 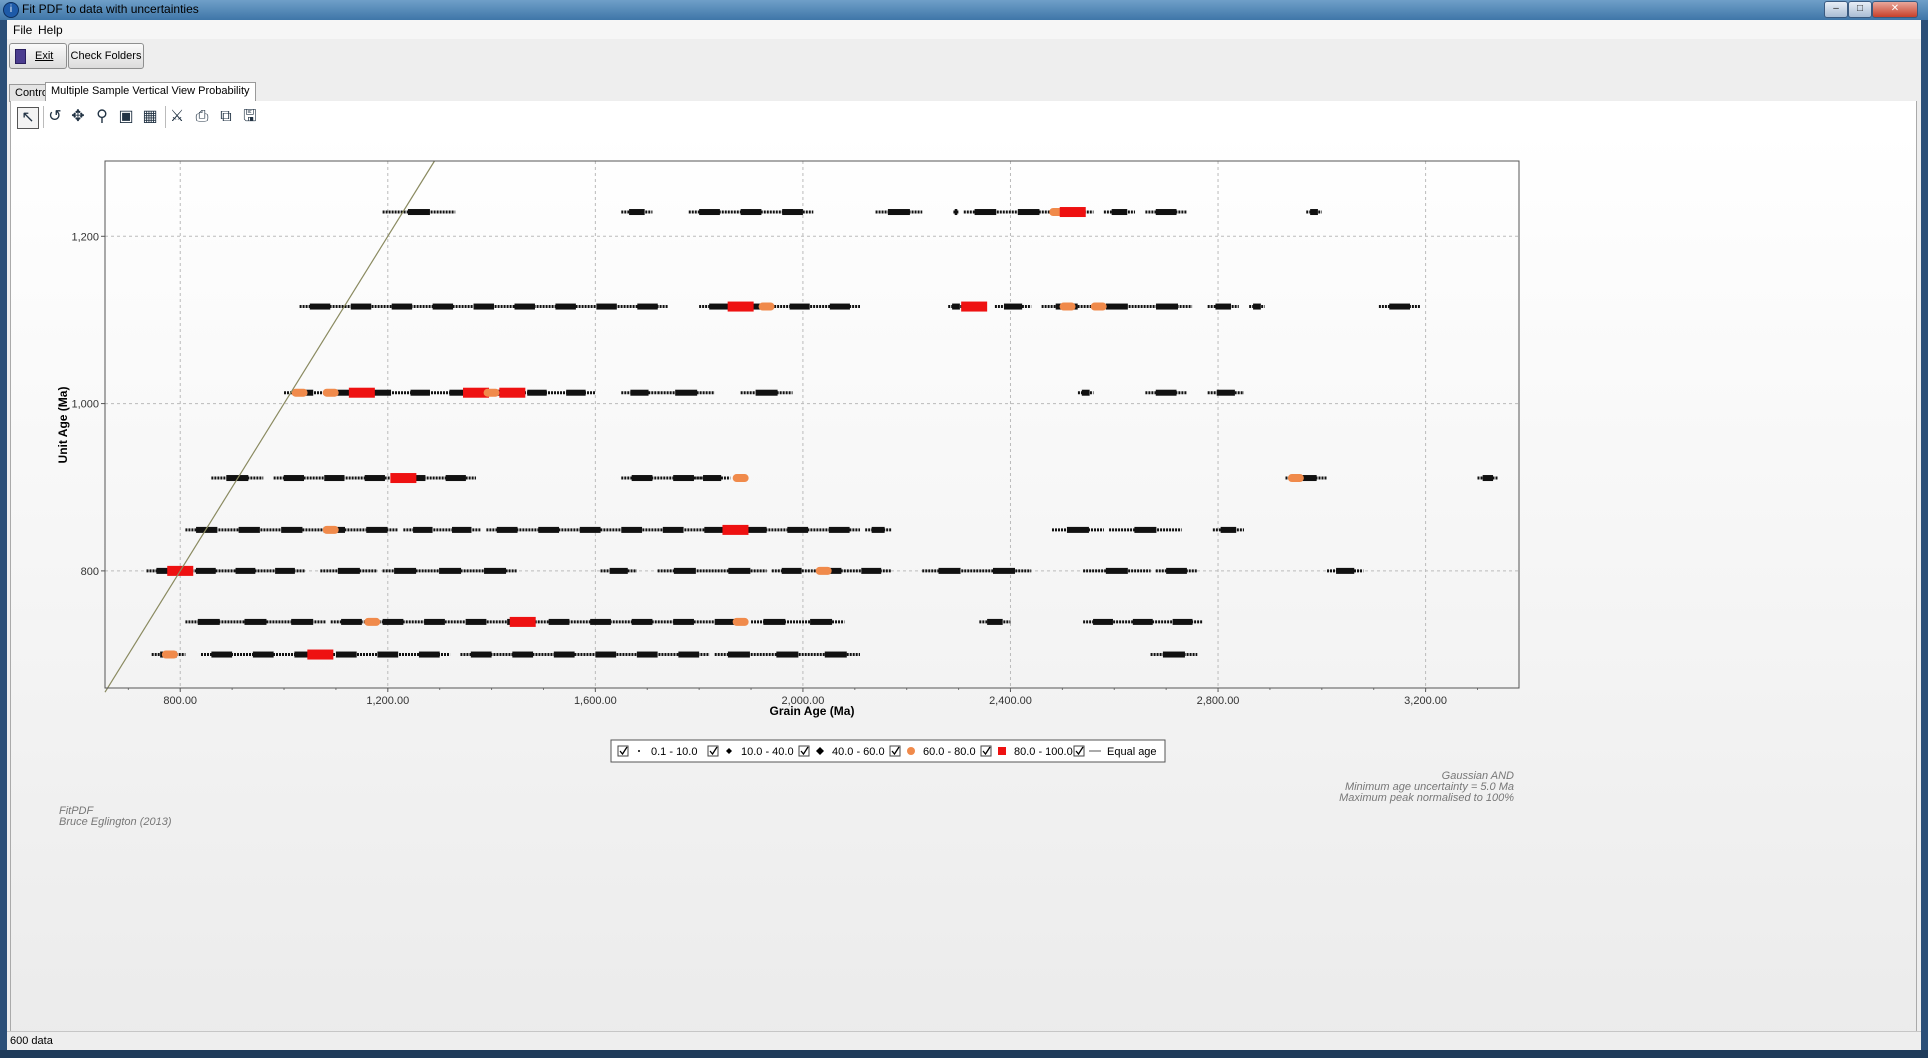 What do you see at coordinates (1043, 752) in the screenshot?
I see `legend-label: 80.0 - 100.0` at bounding box center [1043, 752].